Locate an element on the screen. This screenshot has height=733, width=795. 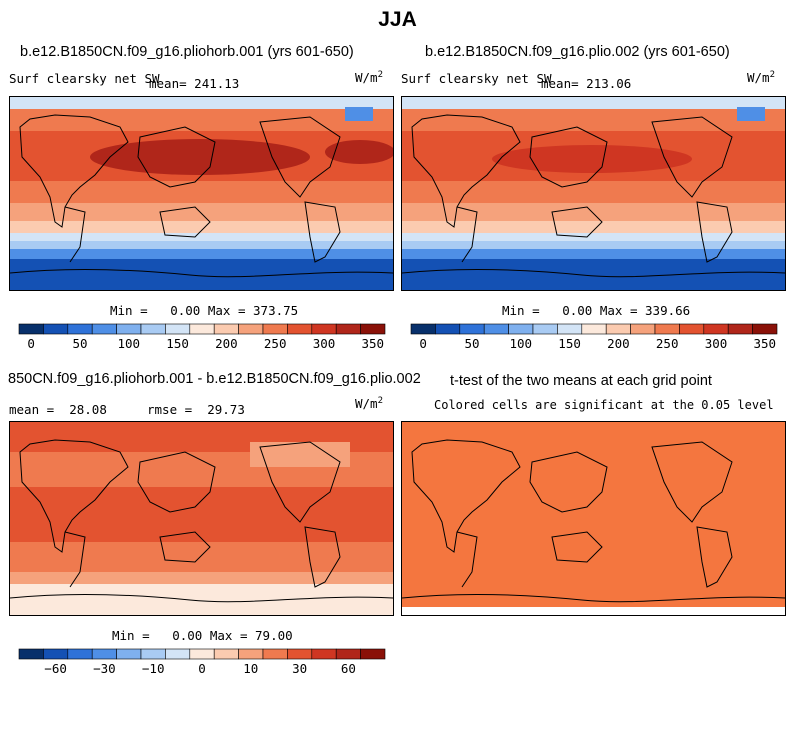
p1-band-antarctic is located at coordinates (201, 274).